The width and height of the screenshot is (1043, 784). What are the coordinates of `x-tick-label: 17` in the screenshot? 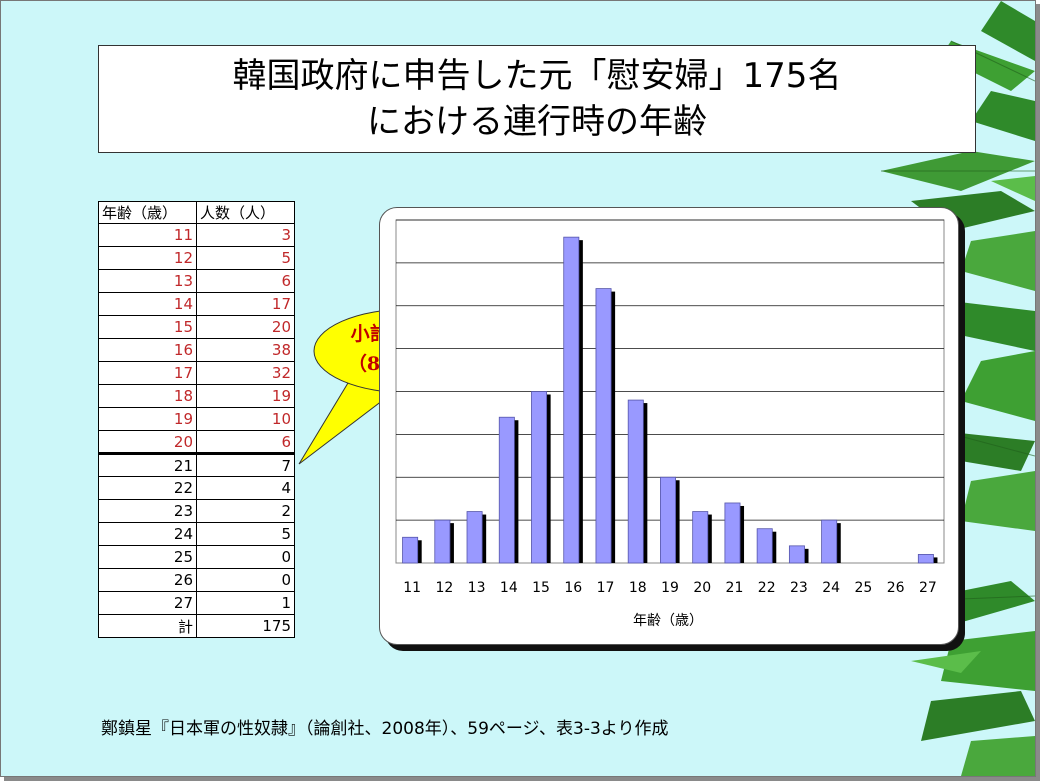 It's located at (606, 588).